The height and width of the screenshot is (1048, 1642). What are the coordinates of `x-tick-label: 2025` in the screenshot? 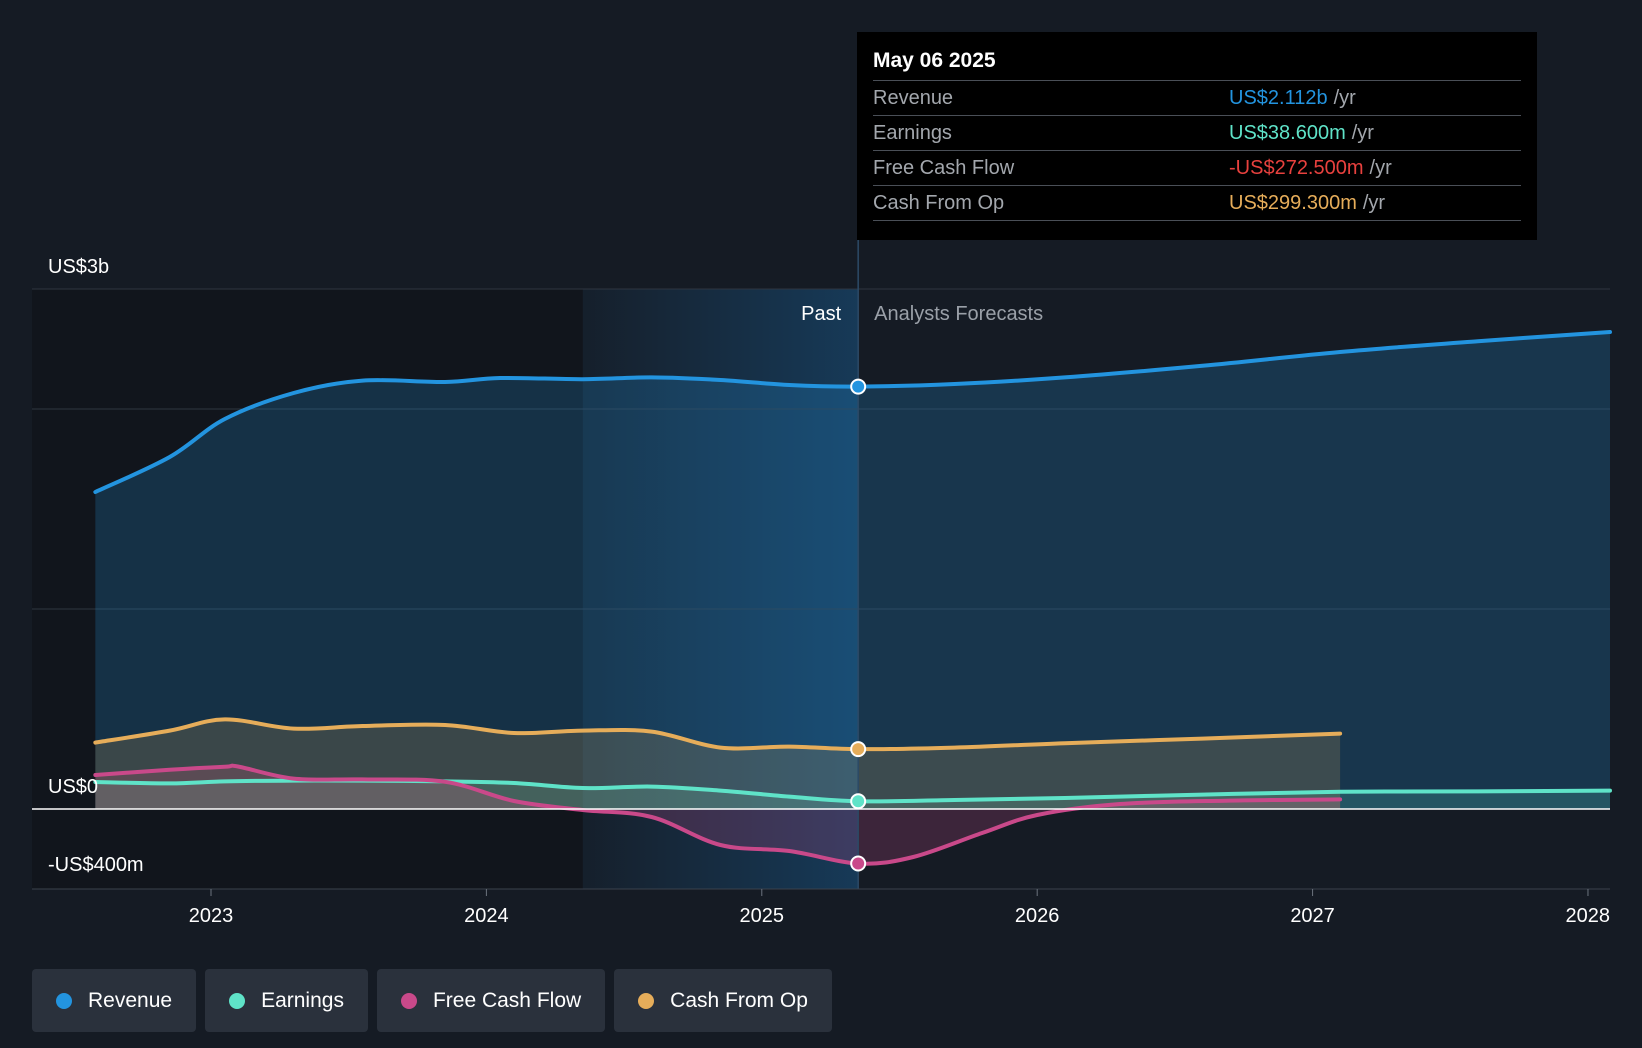 It's located at (762, 916).